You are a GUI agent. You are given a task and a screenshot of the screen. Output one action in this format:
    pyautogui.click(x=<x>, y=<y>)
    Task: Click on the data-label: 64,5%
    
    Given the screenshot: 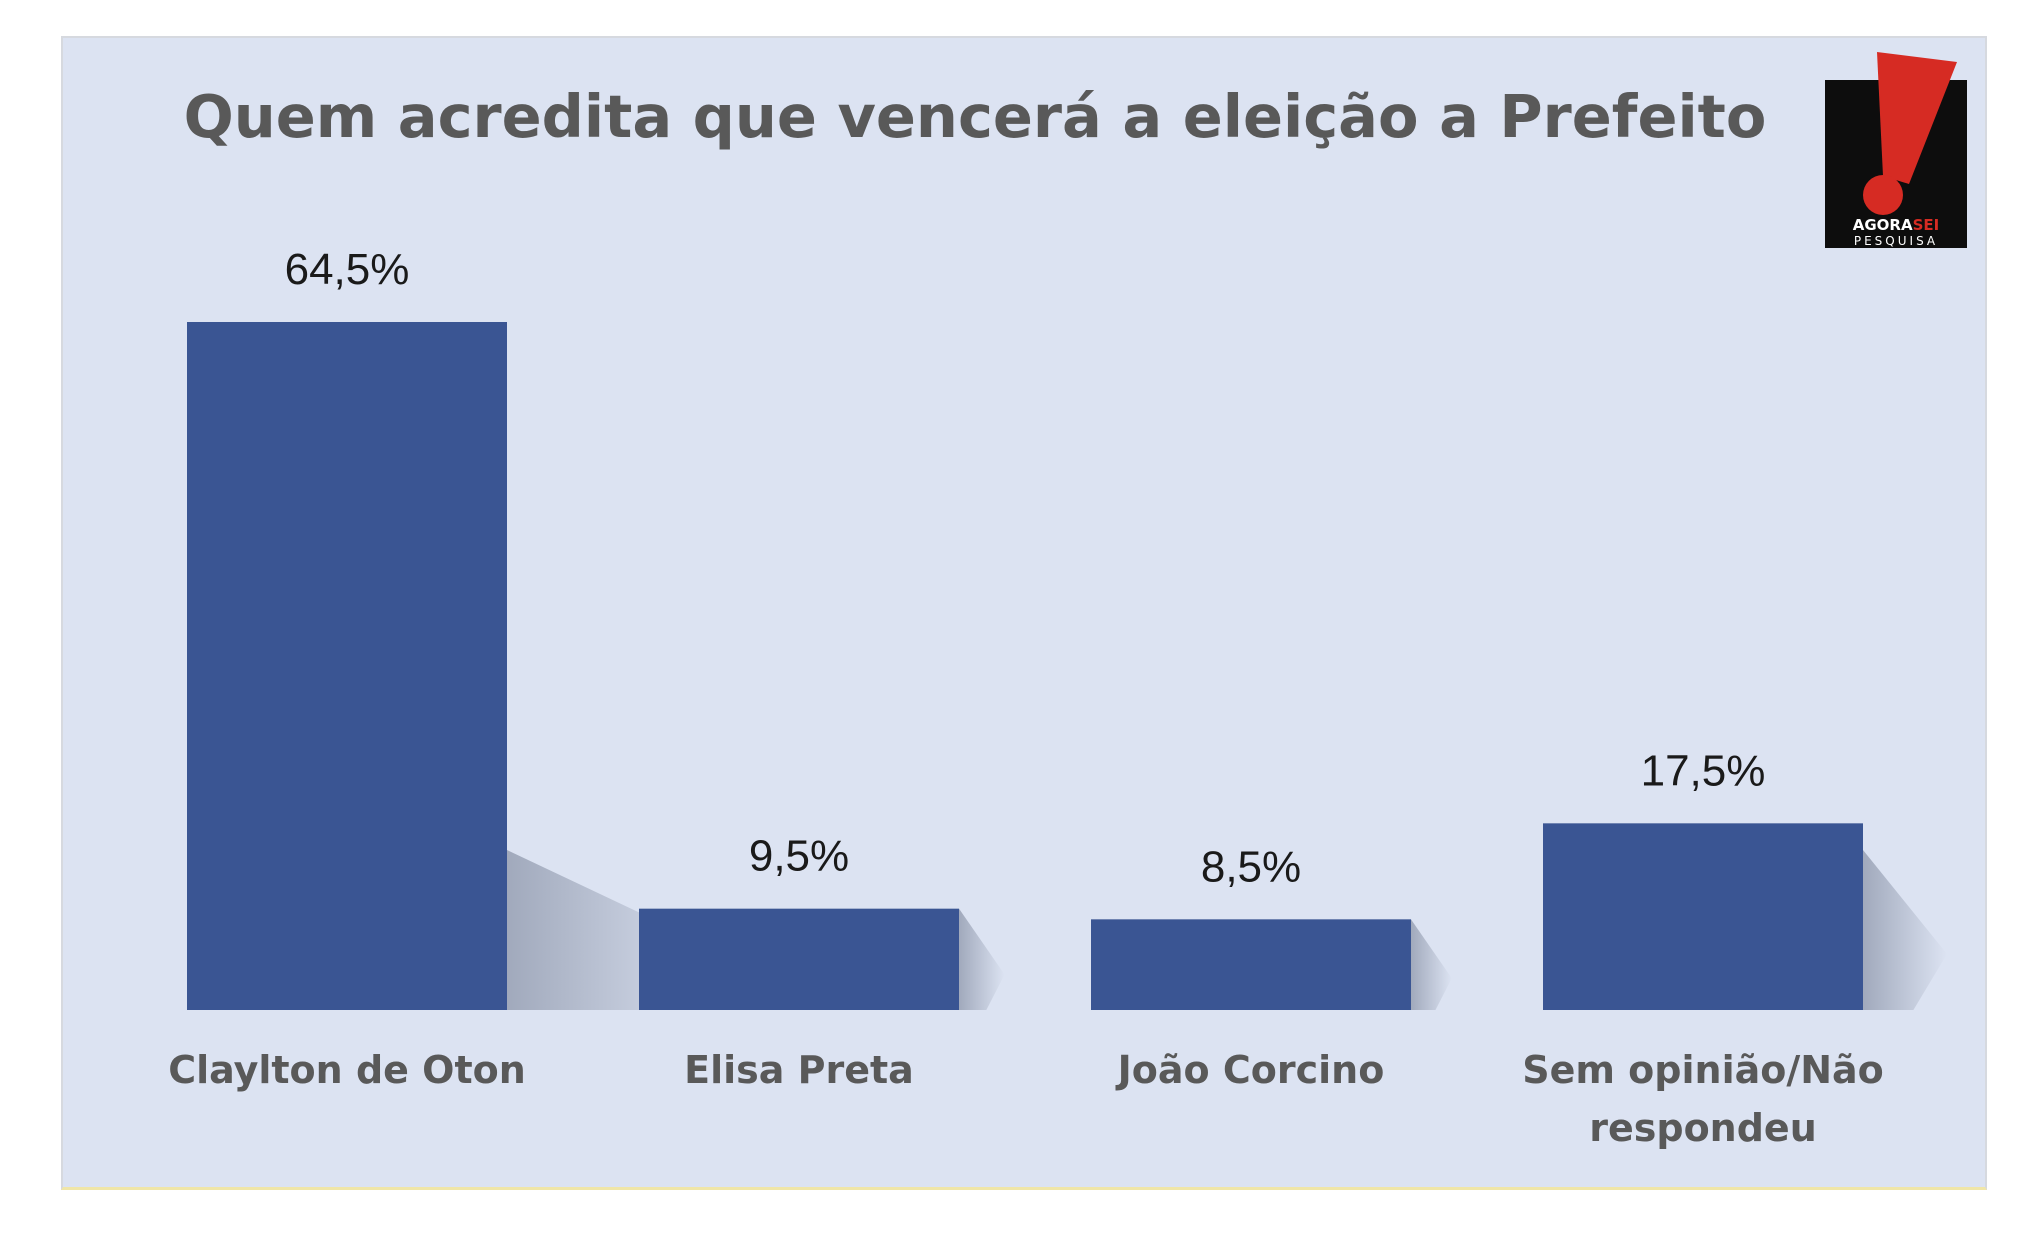 What is the action you would take?
    pyautogui.click(x=347, y=269)
    